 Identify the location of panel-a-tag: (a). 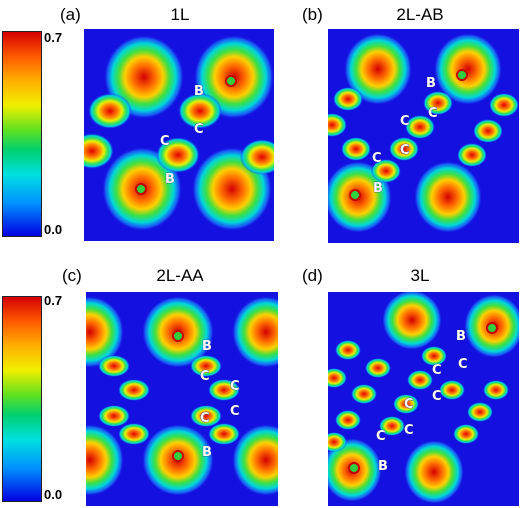
(70, 14).